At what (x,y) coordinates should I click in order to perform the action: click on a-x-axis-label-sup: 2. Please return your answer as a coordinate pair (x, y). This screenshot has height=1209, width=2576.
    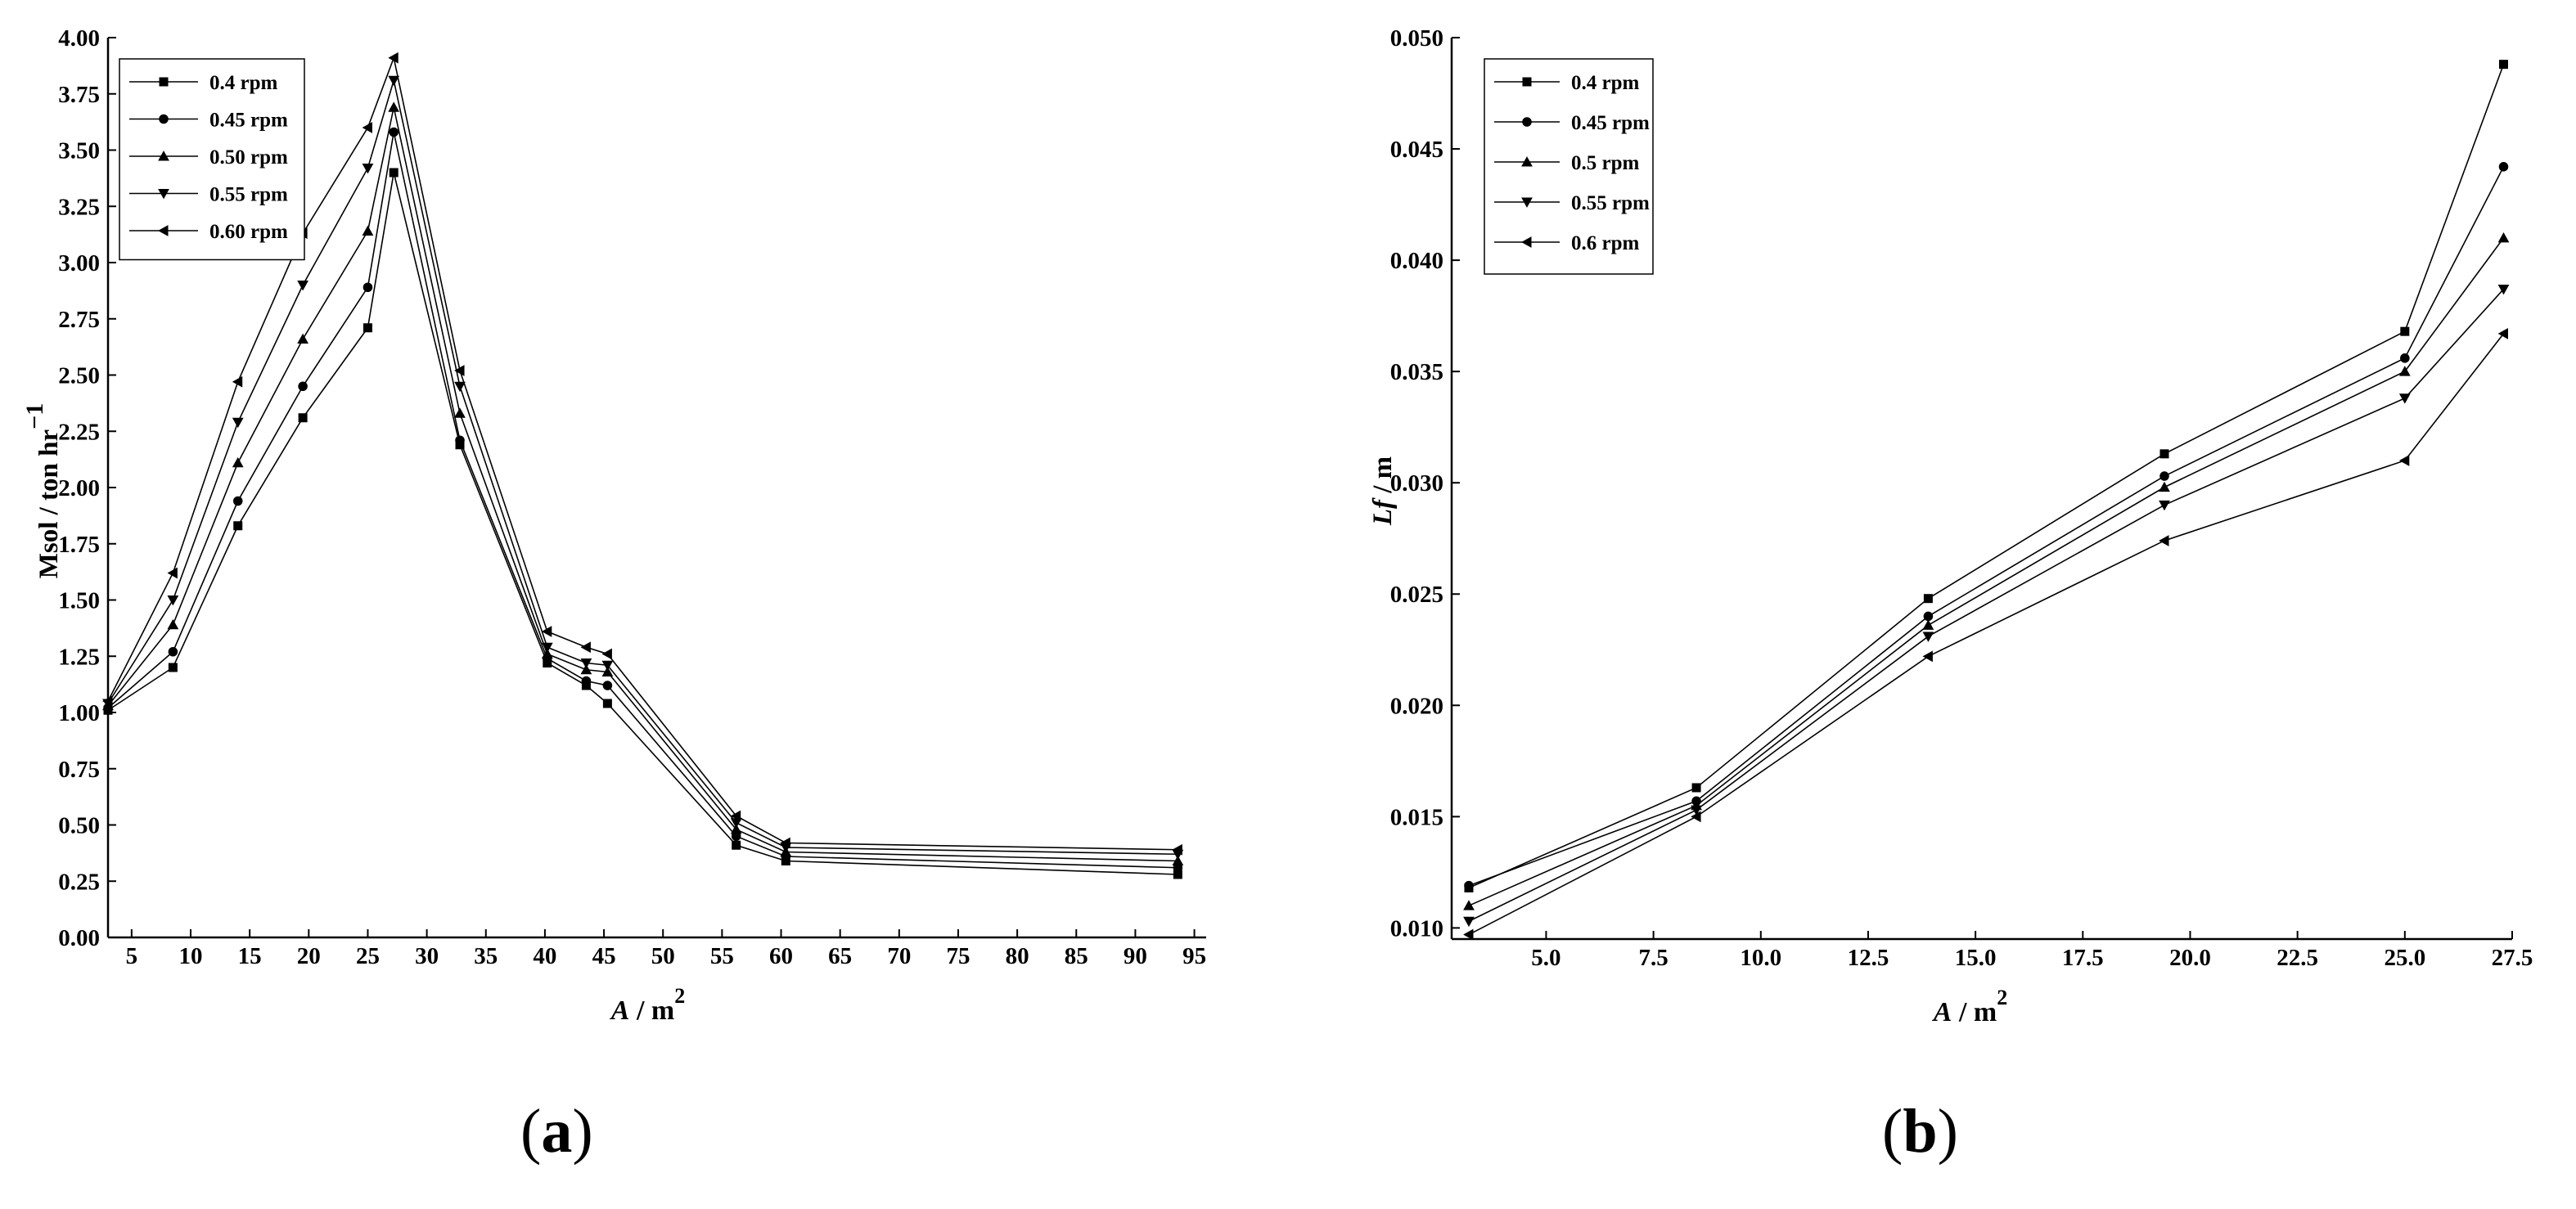
    Looking at the image, I should click on (679, 996).